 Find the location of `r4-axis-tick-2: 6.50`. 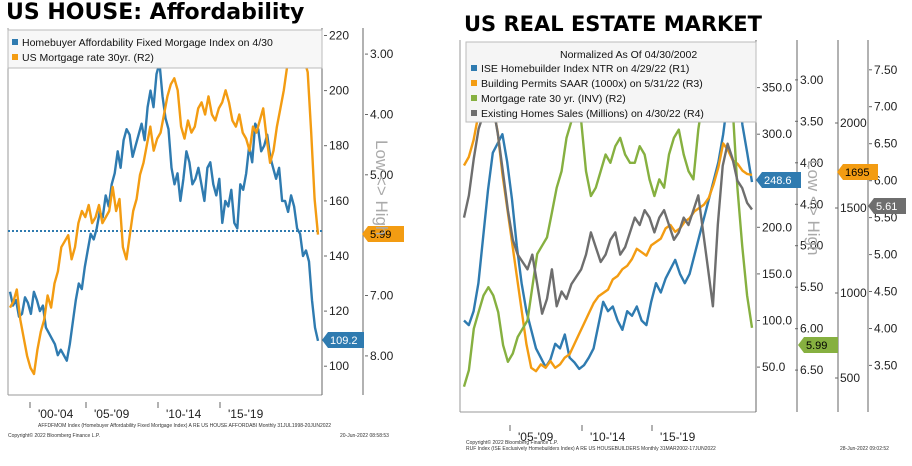

r4-axis-tick-2: 6.50 is located at coordinates (886, 144).